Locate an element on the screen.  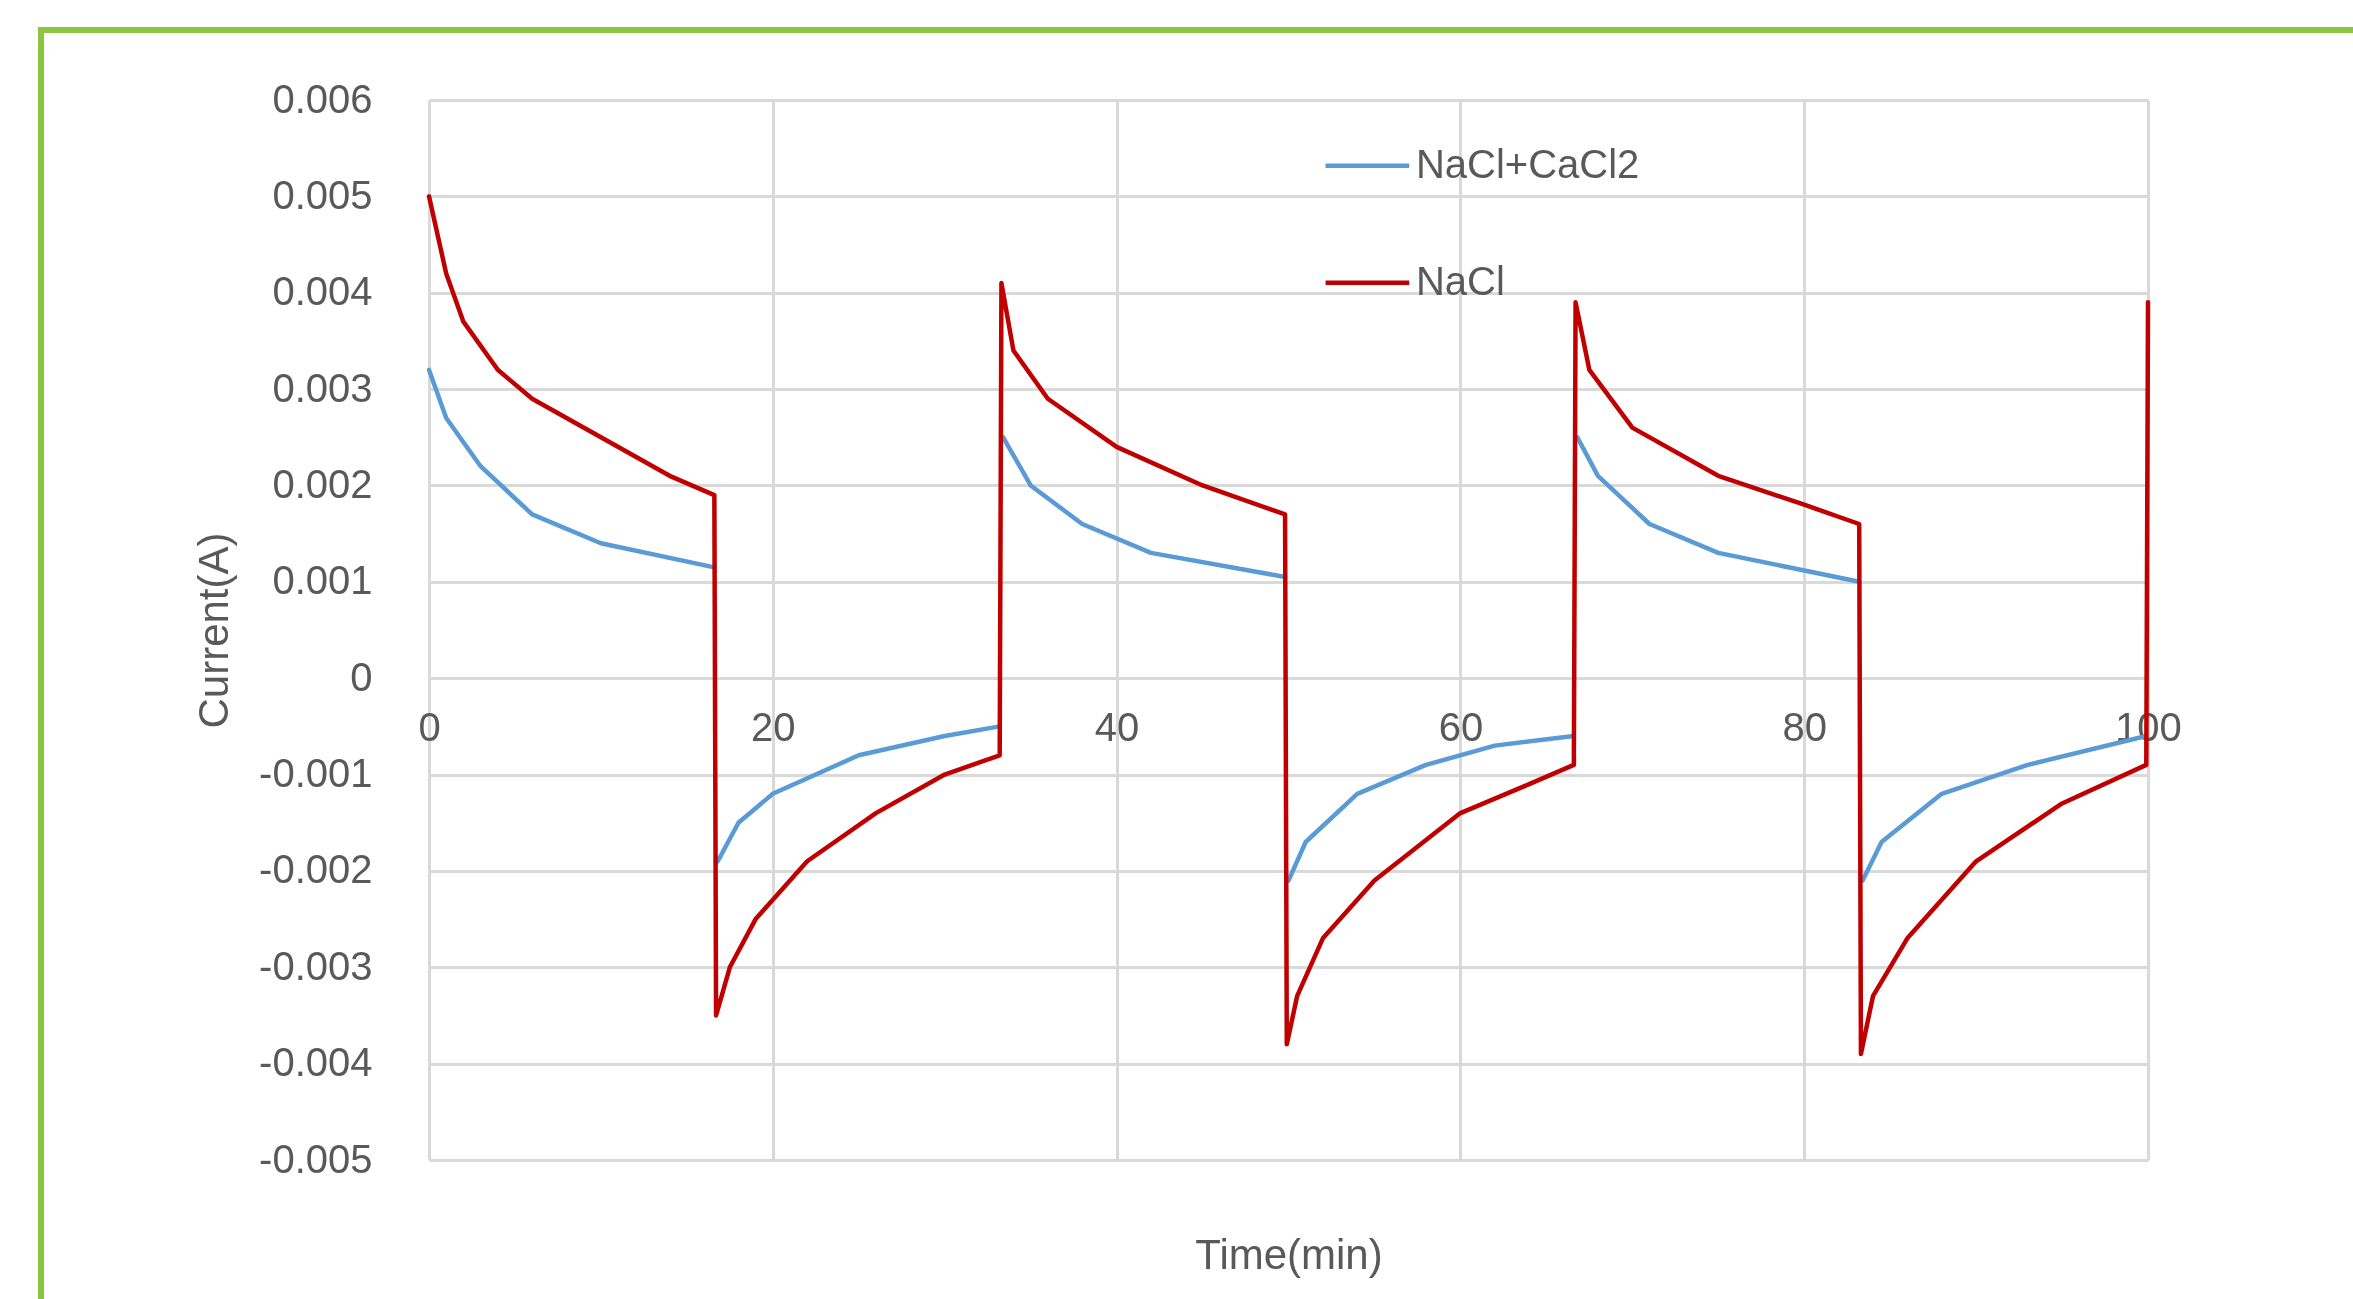
x-tick-label: 80 is located at coordinates (1804, 726).